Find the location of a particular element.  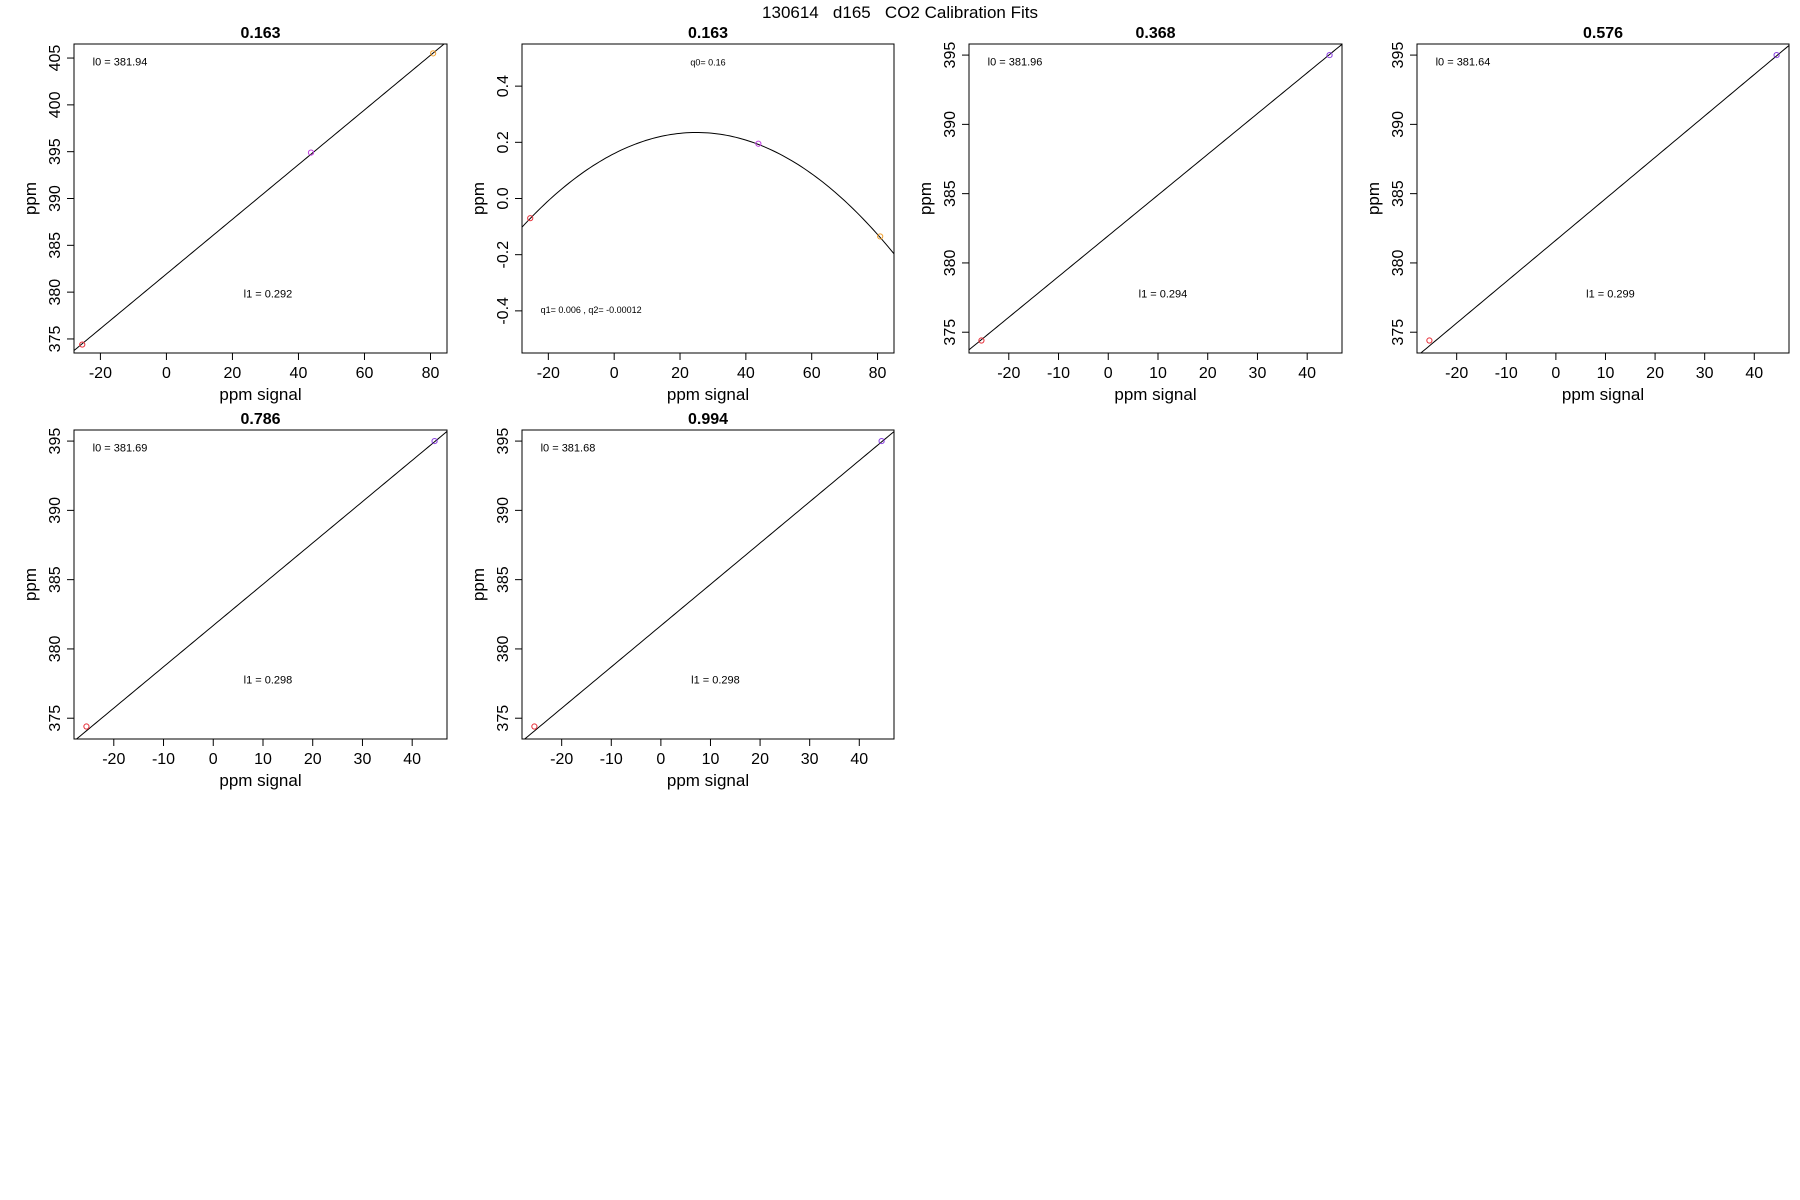

fit-annotation: q0= 0.16 is located at coordinates (707, 63).